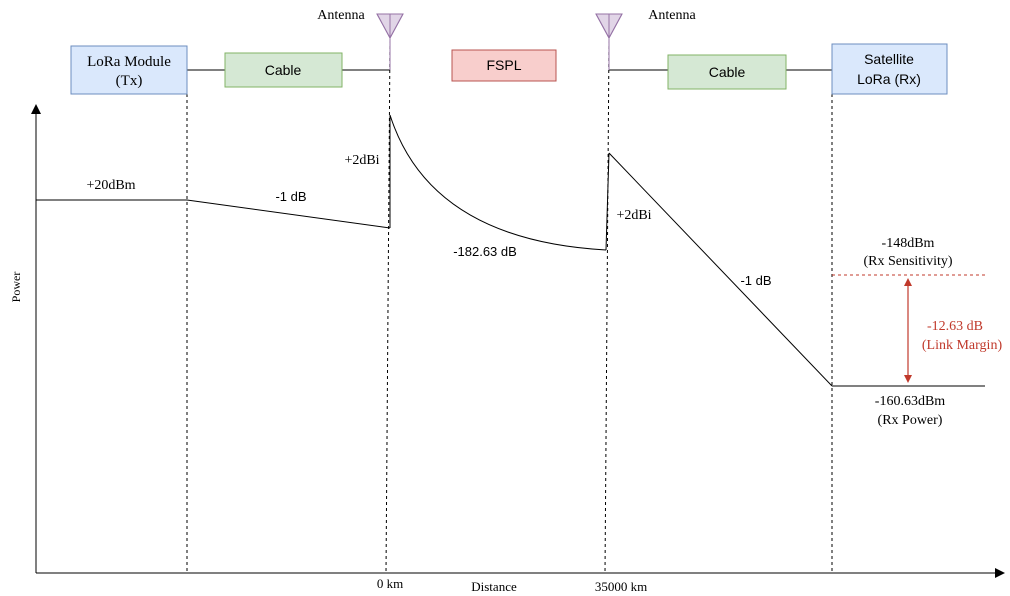 Image resolution: width=1010 pixels, height=596 pixels. Describe the element at coordinates (962, 345) in the screenshot. I see `link-margin-label: (Link Margin)` at that location.